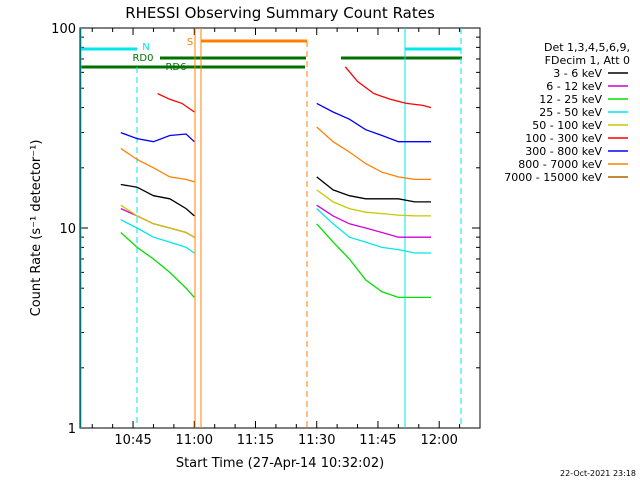 This screenshot has height=480, width=640. What do you see at coordinates (377, 440) in the screenshot?
I see `x-tick-label: 11:45` at bounding box center [377, 440].